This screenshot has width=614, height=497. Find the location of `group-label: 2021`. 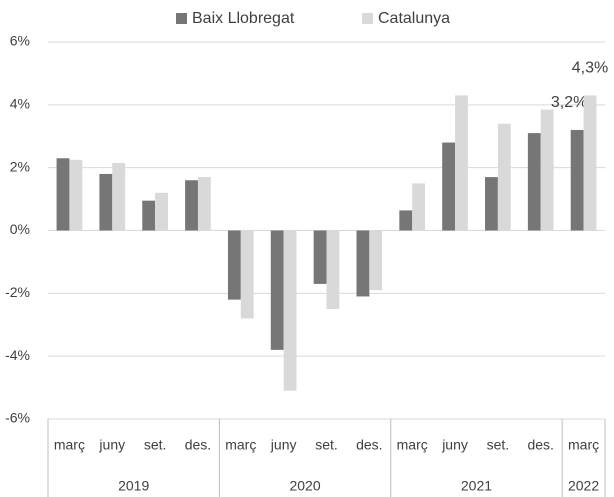

group-label: 2021 is located at coordinates (476, 486).